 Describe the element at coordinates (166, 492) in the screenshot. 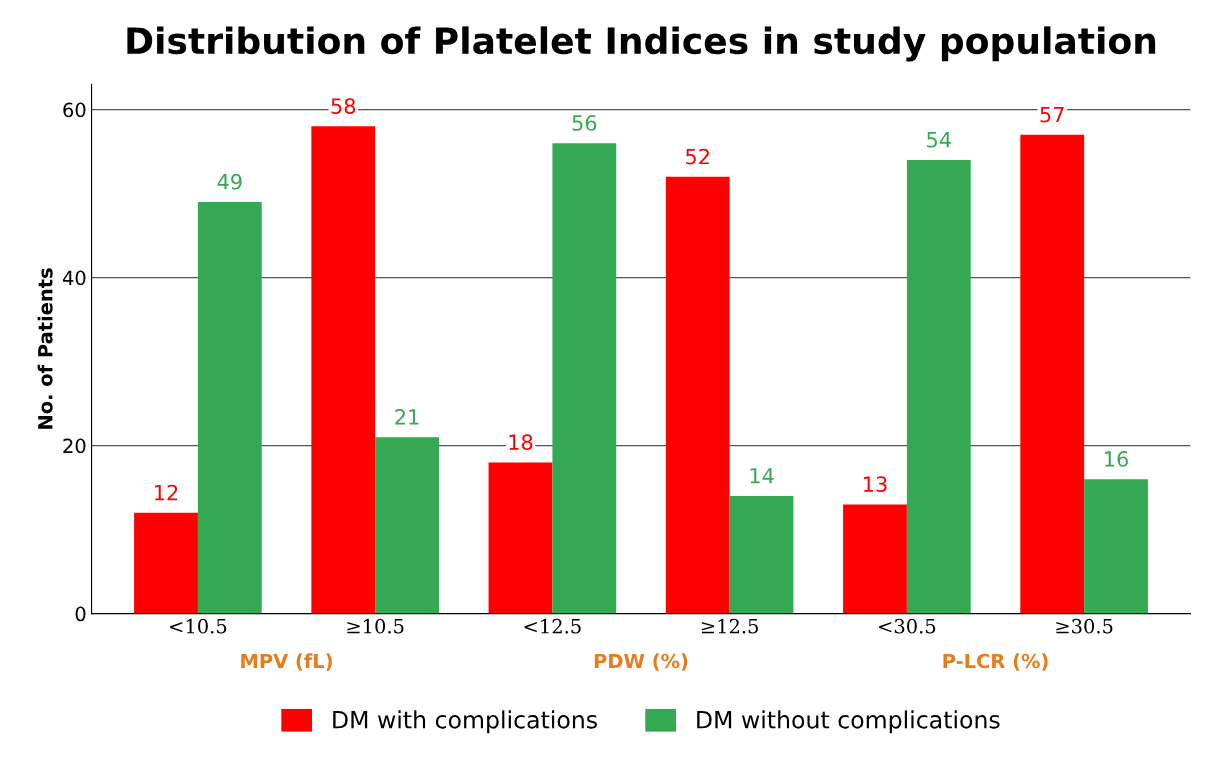

I see `data-label: 12` at that location.